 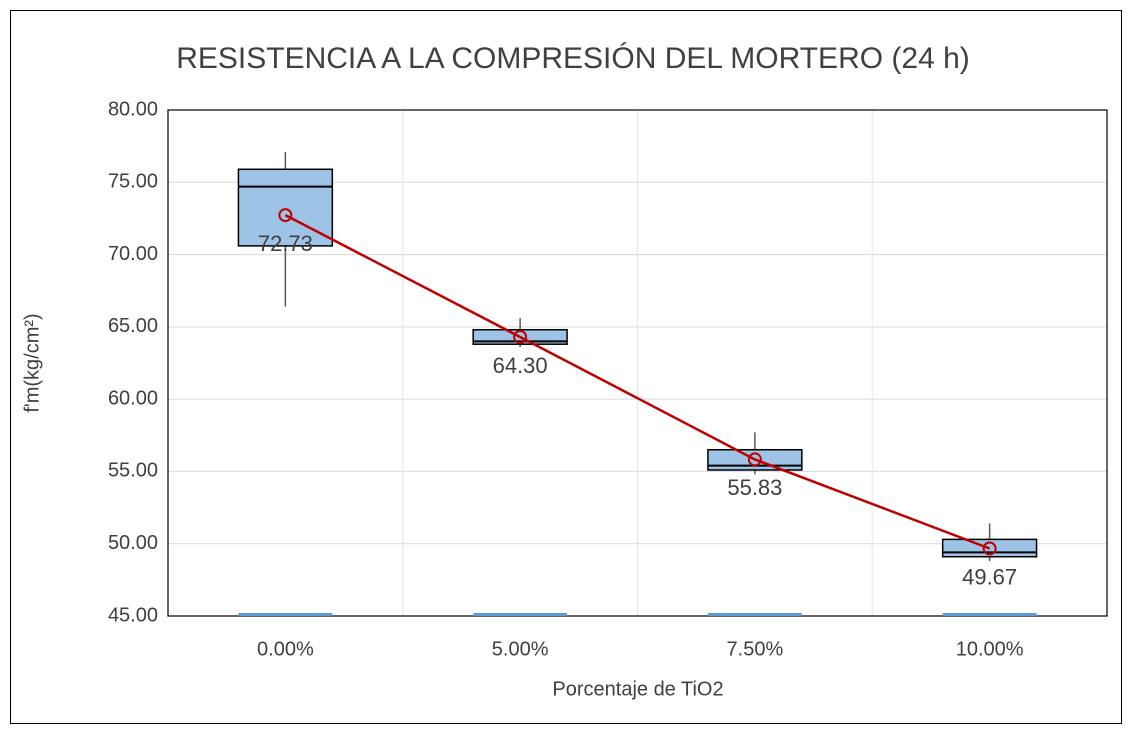 What do you see at coordinates (285, 243) in the screenshot?
I see `data-label: 72.73` at bounding box center [285, 243].